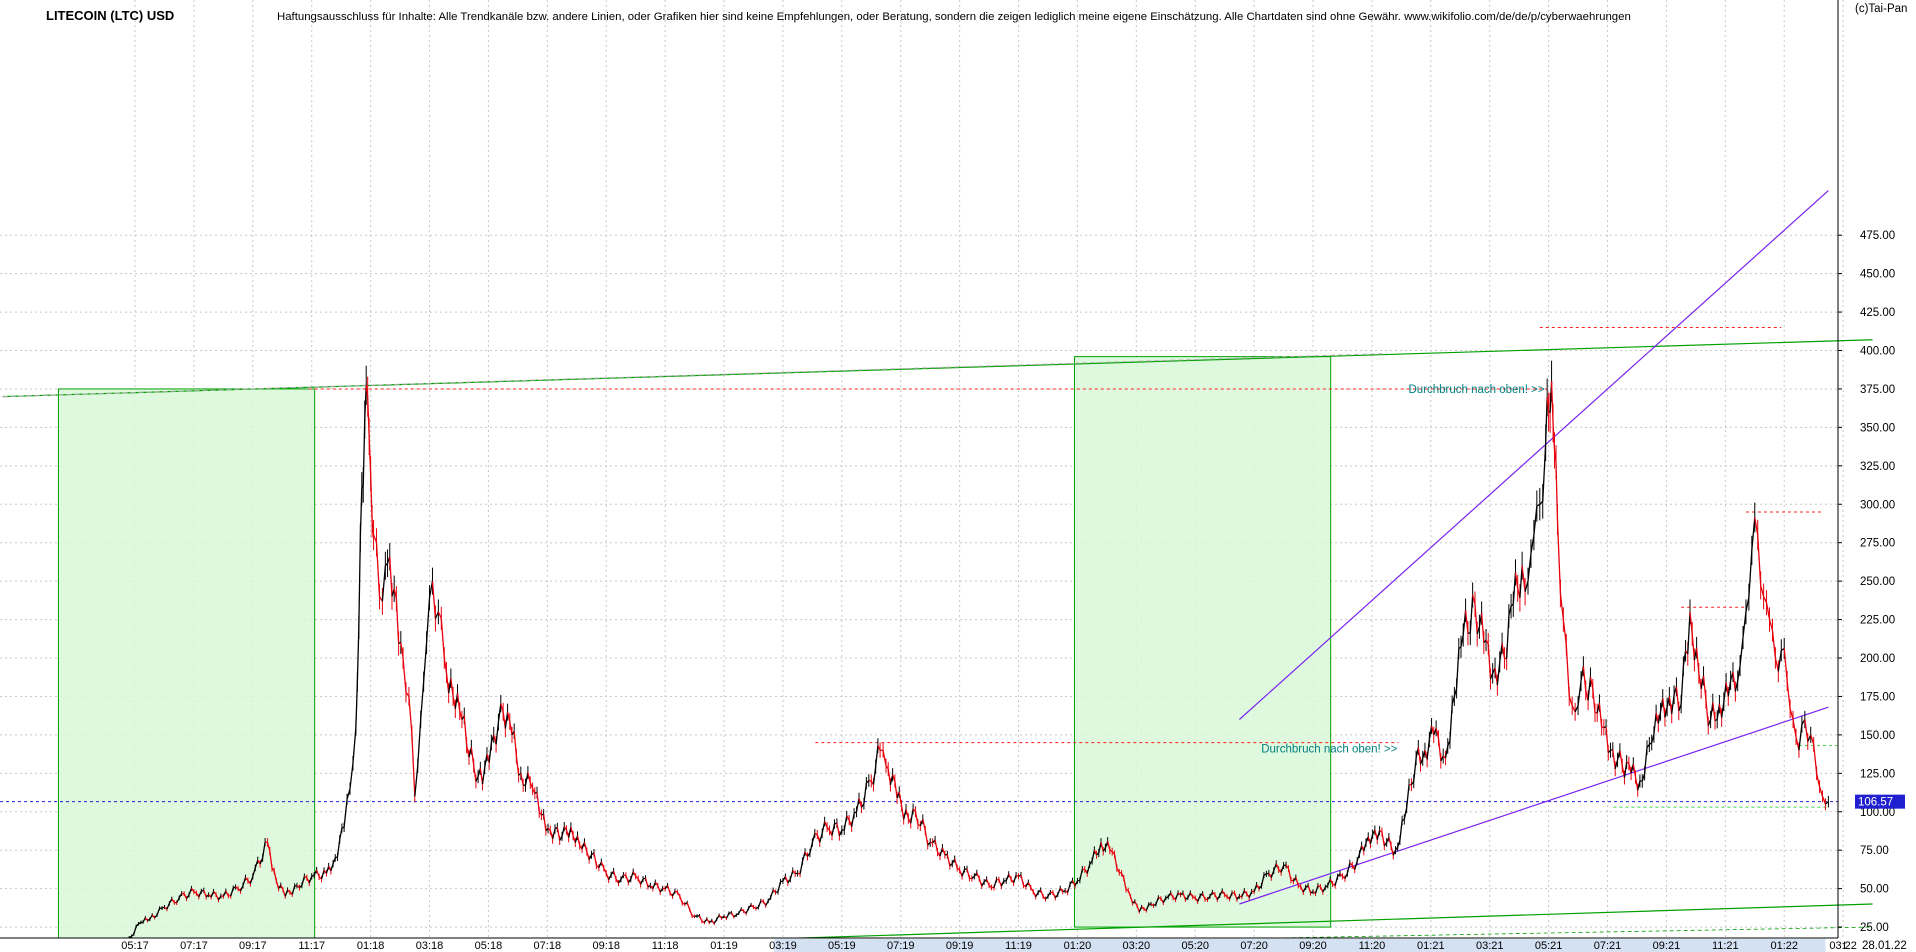 The height and width of the screenshot is (952, 1916). What do you see at coordinates (1549, 946) in the screenshot?
I see `x-tick-label: 05:21` at bounding box center [1549, 946].